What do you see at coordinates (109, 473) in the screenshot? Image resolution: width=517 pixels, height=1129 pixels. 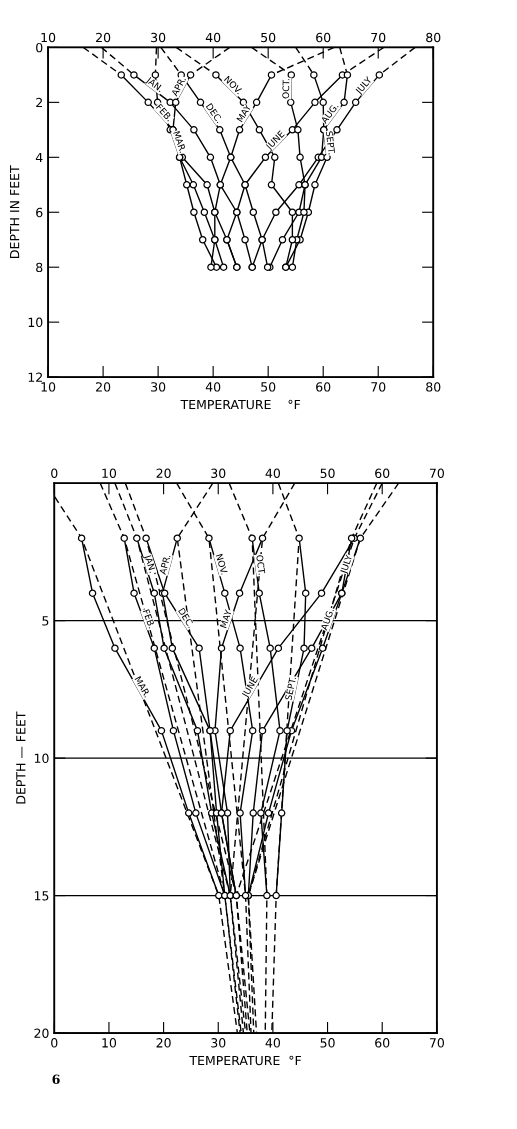 I see `x2-tick-label: 10` at bounding box center [109, 473].